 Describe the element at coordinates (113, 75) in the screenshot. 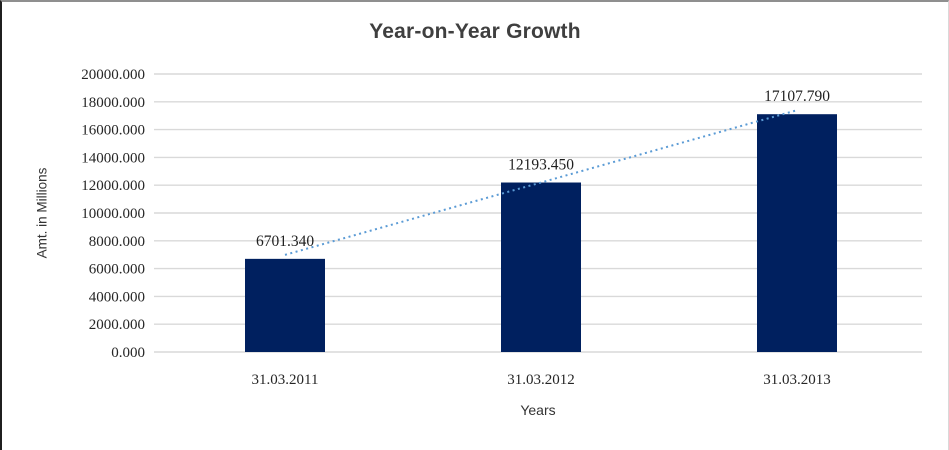

I see `y-tick-label: 20000.000` at that location.